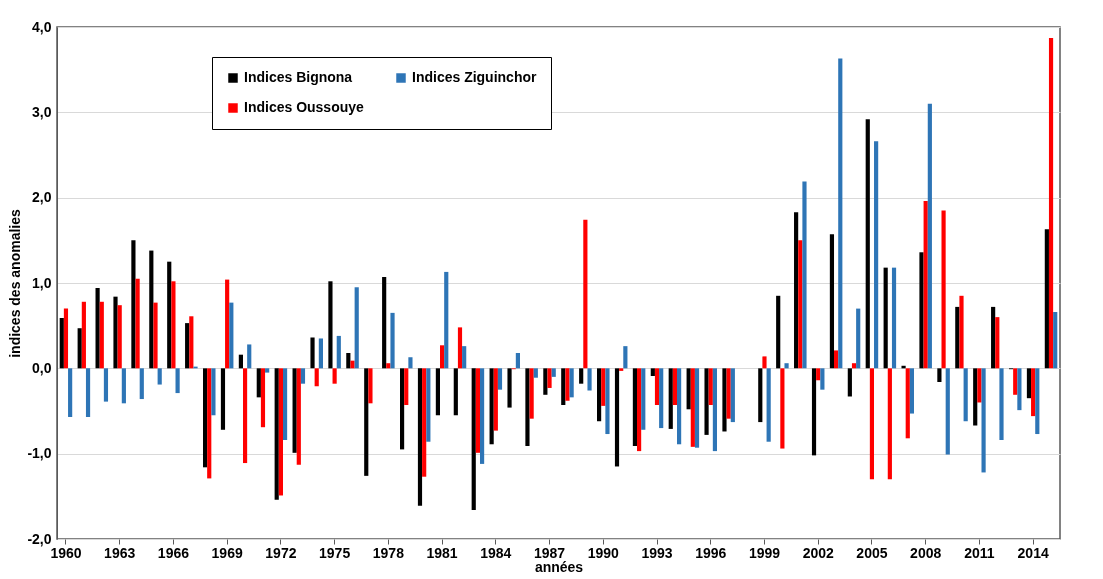  Describe the element at coordinates (496, 552) in the screenshot. I see `x-tick-label: 1984` at that location.